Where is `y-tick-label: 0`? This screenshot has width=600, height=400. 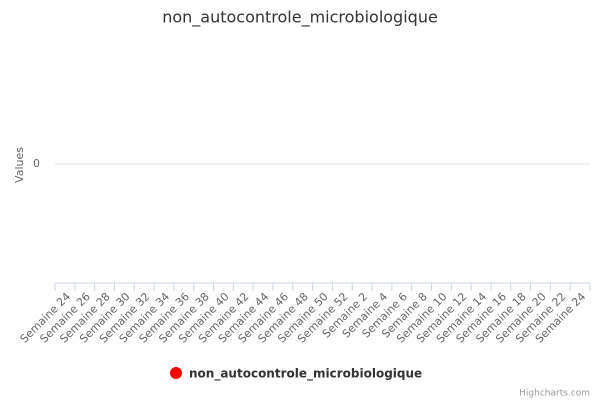
y-tick-label: 0 is located at coordinates (36, 163).